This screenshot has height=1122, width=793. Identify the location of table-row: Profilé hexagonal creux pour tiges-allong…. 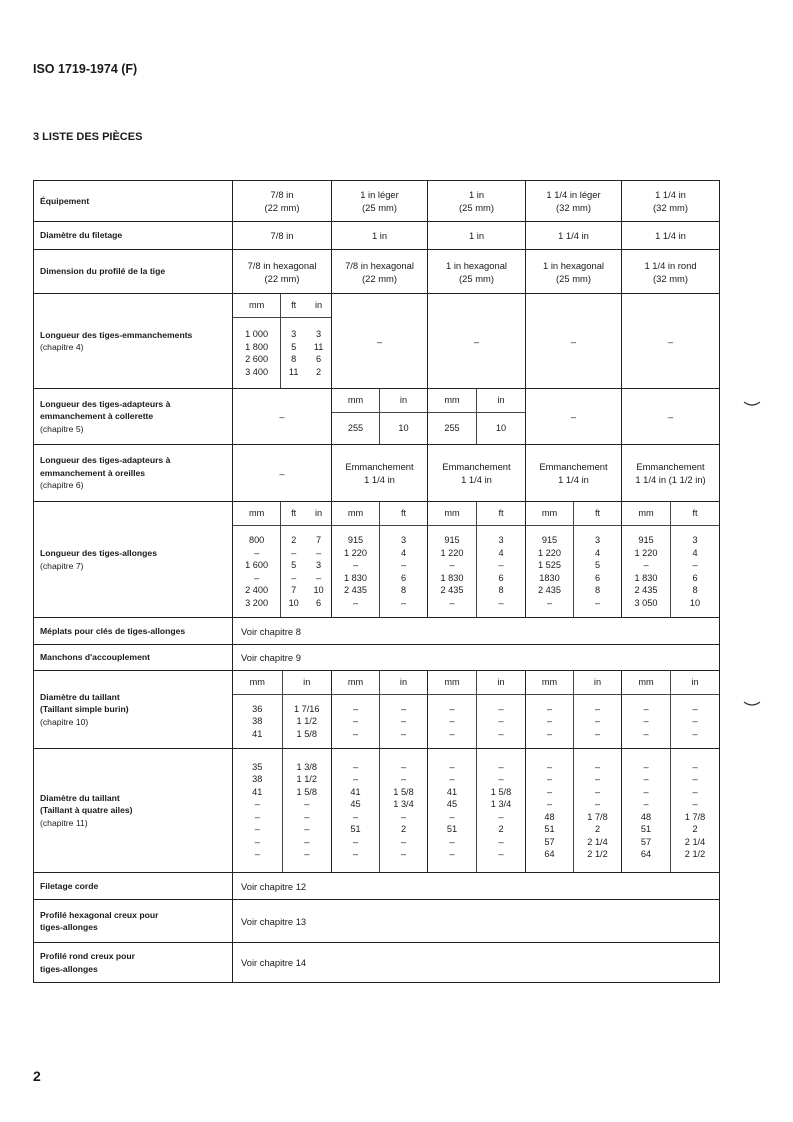
(376, 921).